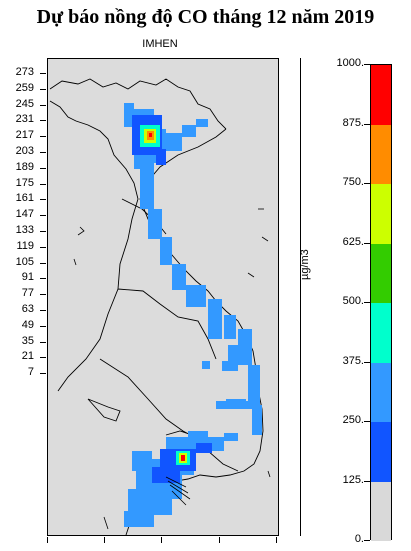 The image size is (411, 551). I want to click on panel-divider, so click(300, 297).